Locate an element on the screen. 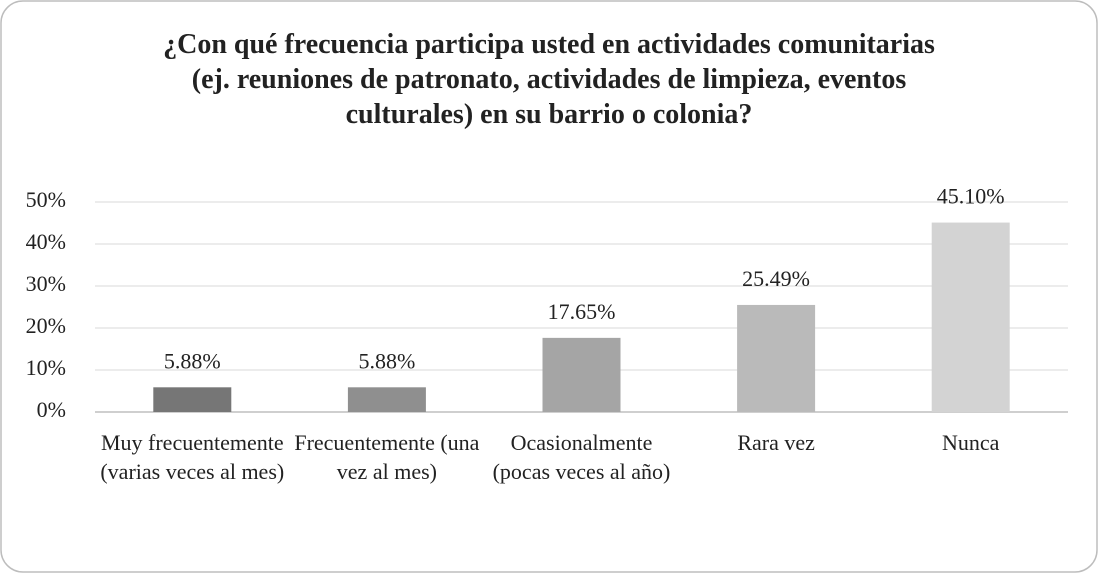  y-tick-label: 40% is located at coordinates (46, 241).